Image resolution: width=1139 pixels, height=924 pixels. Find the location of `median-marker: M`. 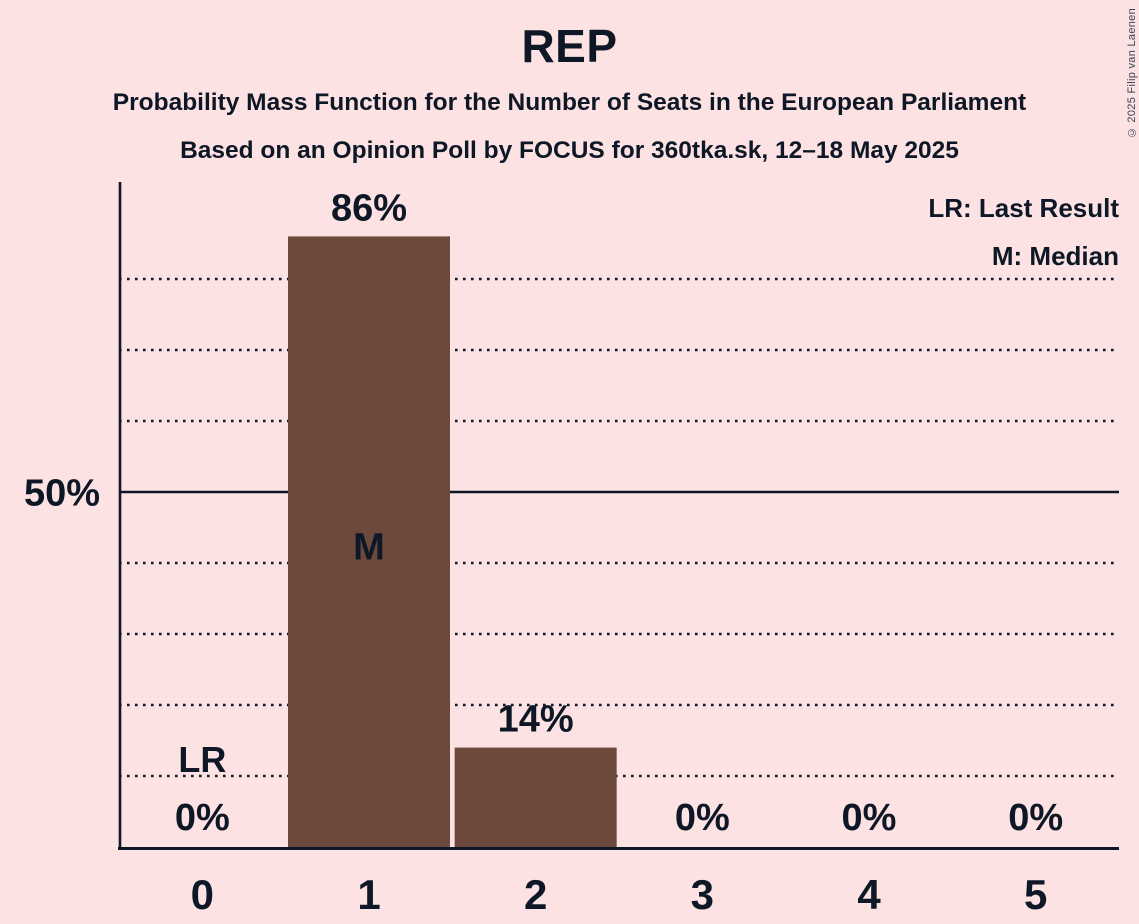

median-marker: M is located at coordinates (369, 548).